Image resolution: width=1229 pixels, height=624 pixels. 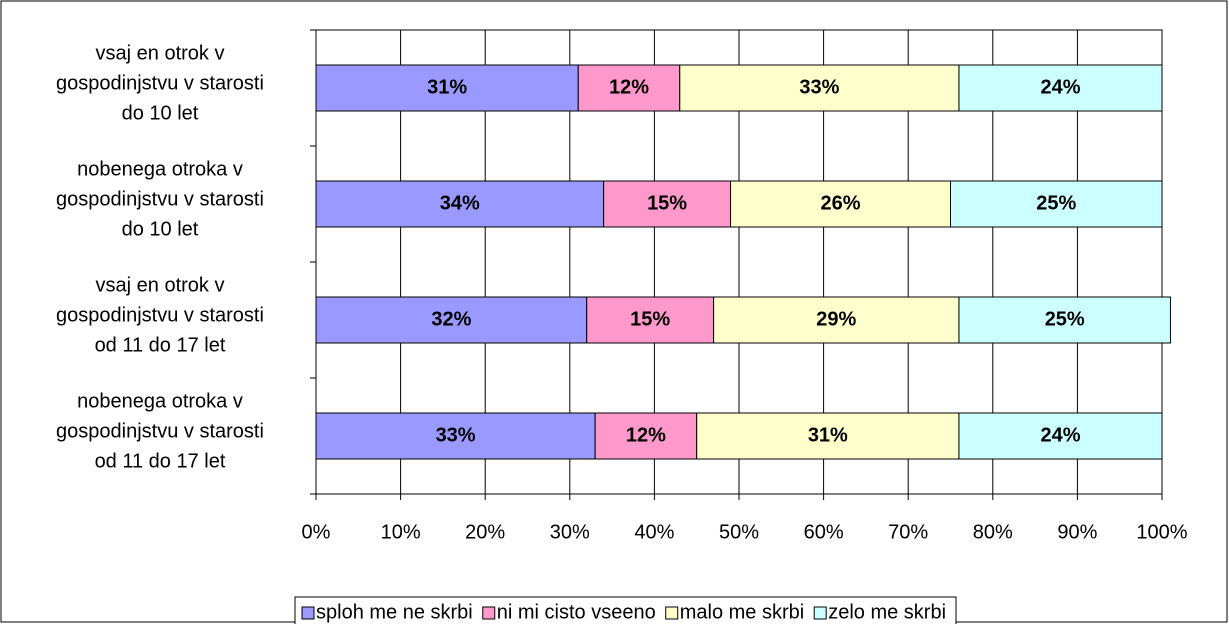 I want to click on x-tick-label: 30%, so click(x=570, y=532).